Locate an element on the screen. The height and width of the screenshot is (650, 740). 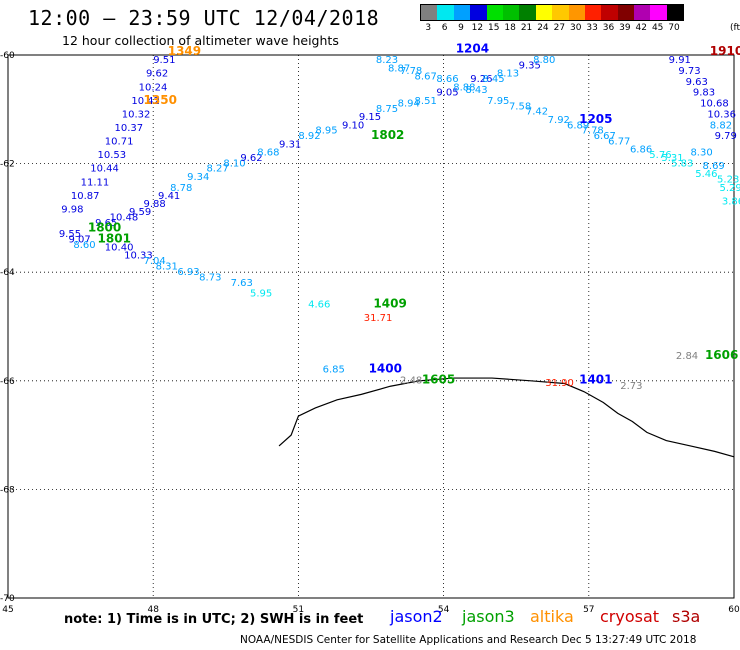
wave-height-value: 8.43 is located at coordinates (476, 90).